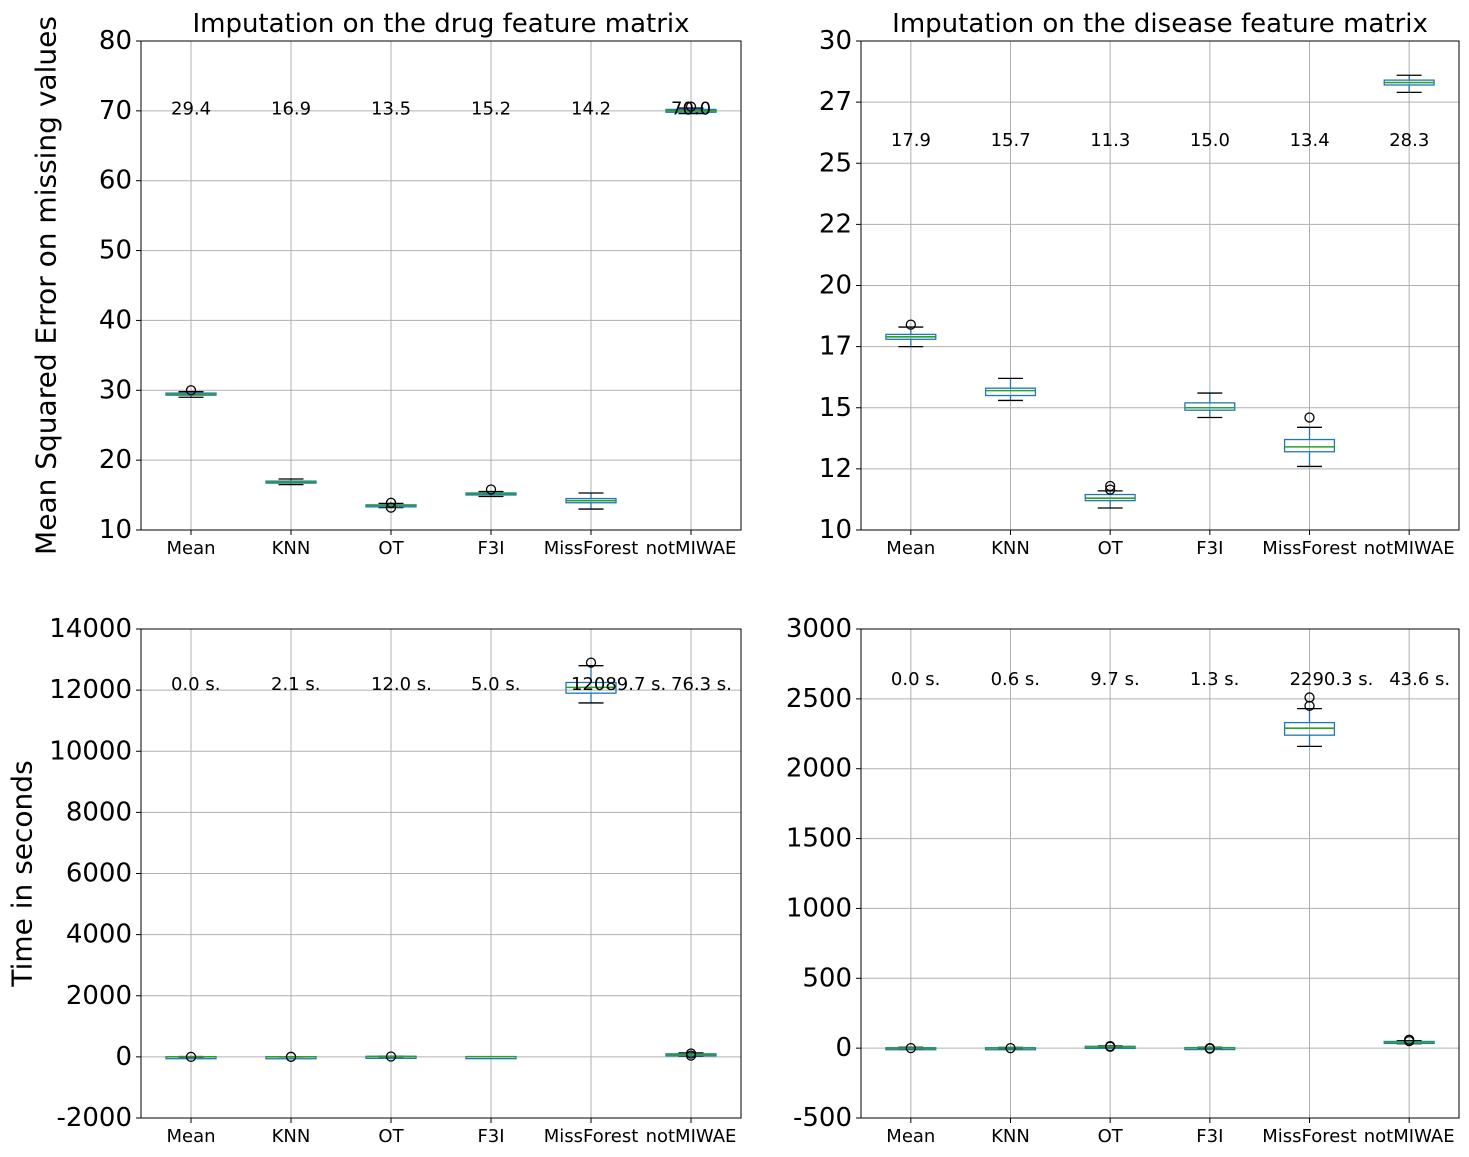  Describe the element at coordinates (835, 469) in the screenshot. I see `y-tick-label: 12` at that location.